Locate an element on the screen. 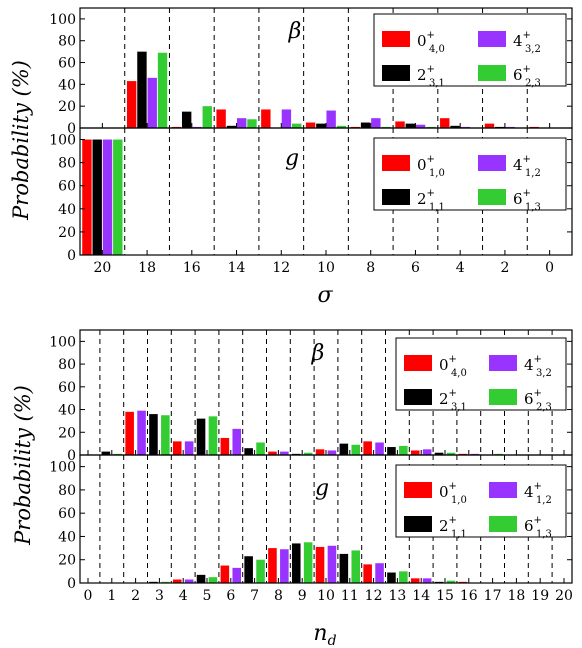 Image resolution: width=582 pixels, height=648 pixels. legend-label: 2+ 1,1 is located at coordinates (431, 200).